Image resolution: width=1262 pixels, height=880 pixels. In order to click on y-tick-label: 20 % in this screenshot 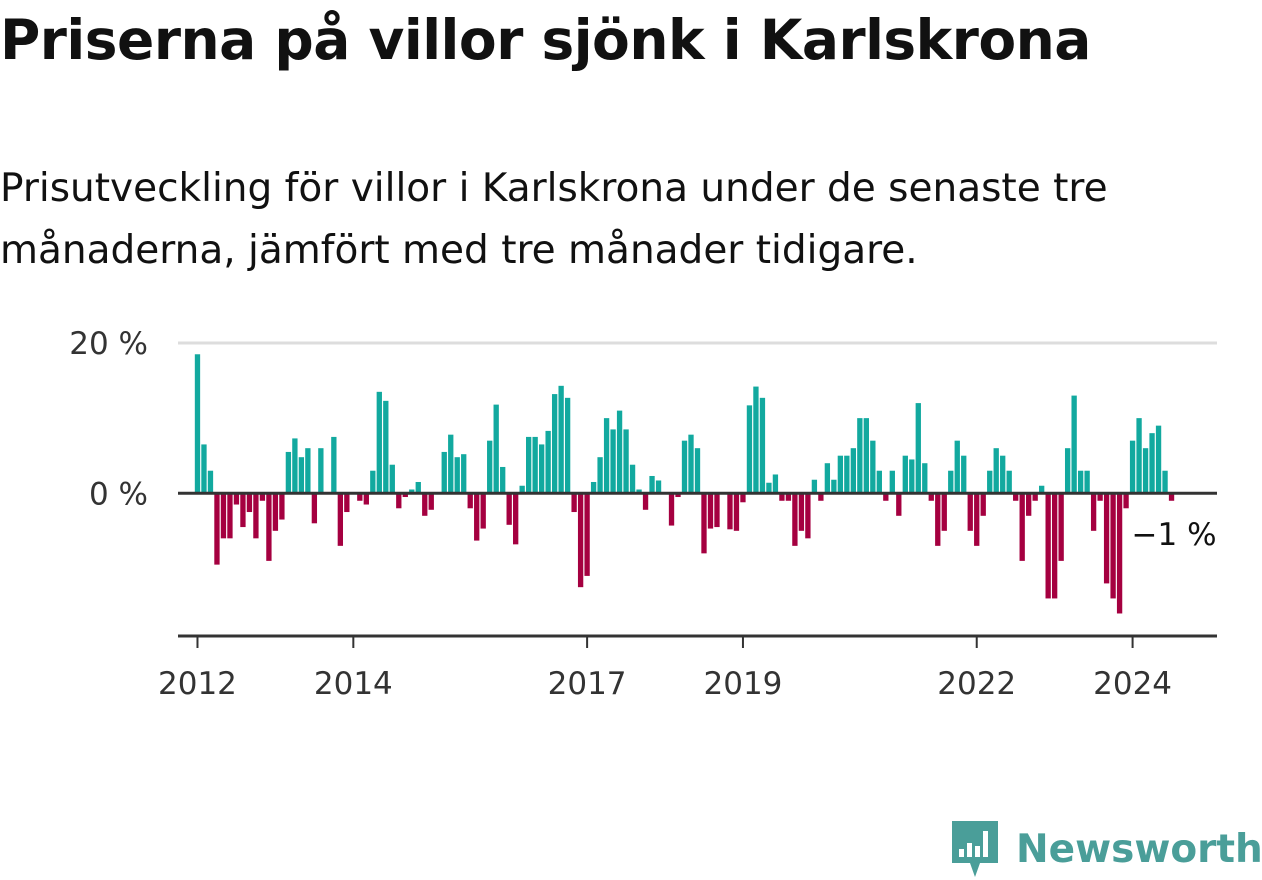, I will do `click(108, 344)`.